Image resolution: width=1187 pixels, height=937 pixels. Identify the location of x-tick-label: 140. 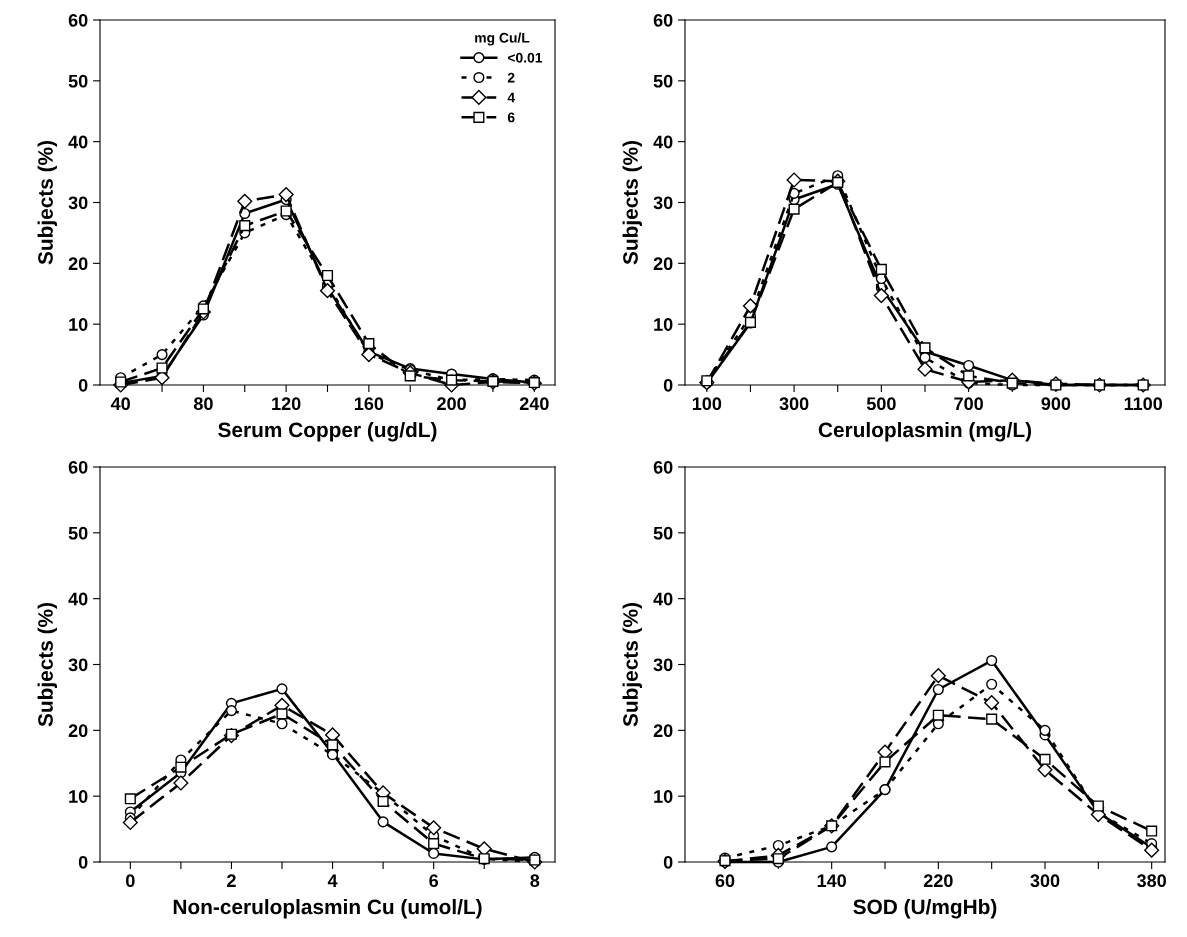
(831, 881).